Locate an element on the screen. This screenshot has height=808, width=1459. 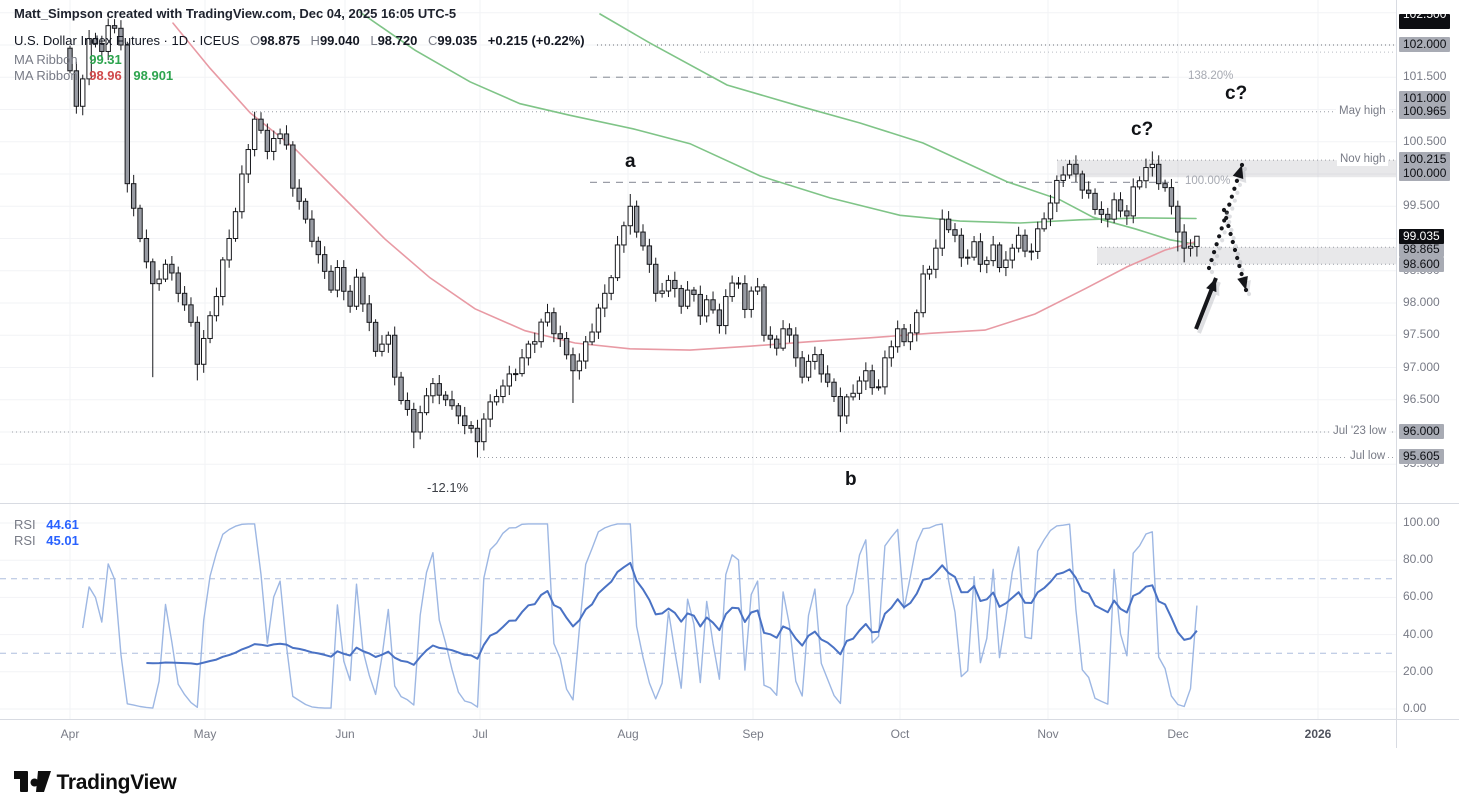
rsi-tick-label: 0.00 is located at coordinates (1415, 708).